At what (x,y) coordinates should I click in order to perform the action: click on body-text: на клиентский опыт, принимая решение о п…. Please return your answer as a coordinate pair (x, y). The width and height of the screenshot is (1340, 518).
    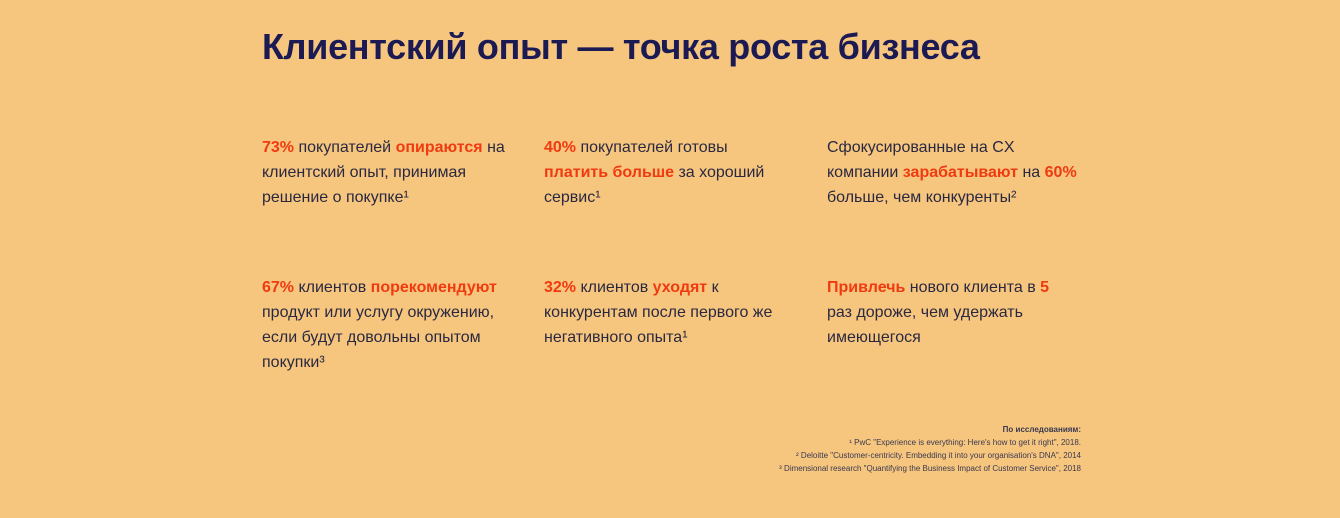
    Looking at the image, I should click on (383, 172).